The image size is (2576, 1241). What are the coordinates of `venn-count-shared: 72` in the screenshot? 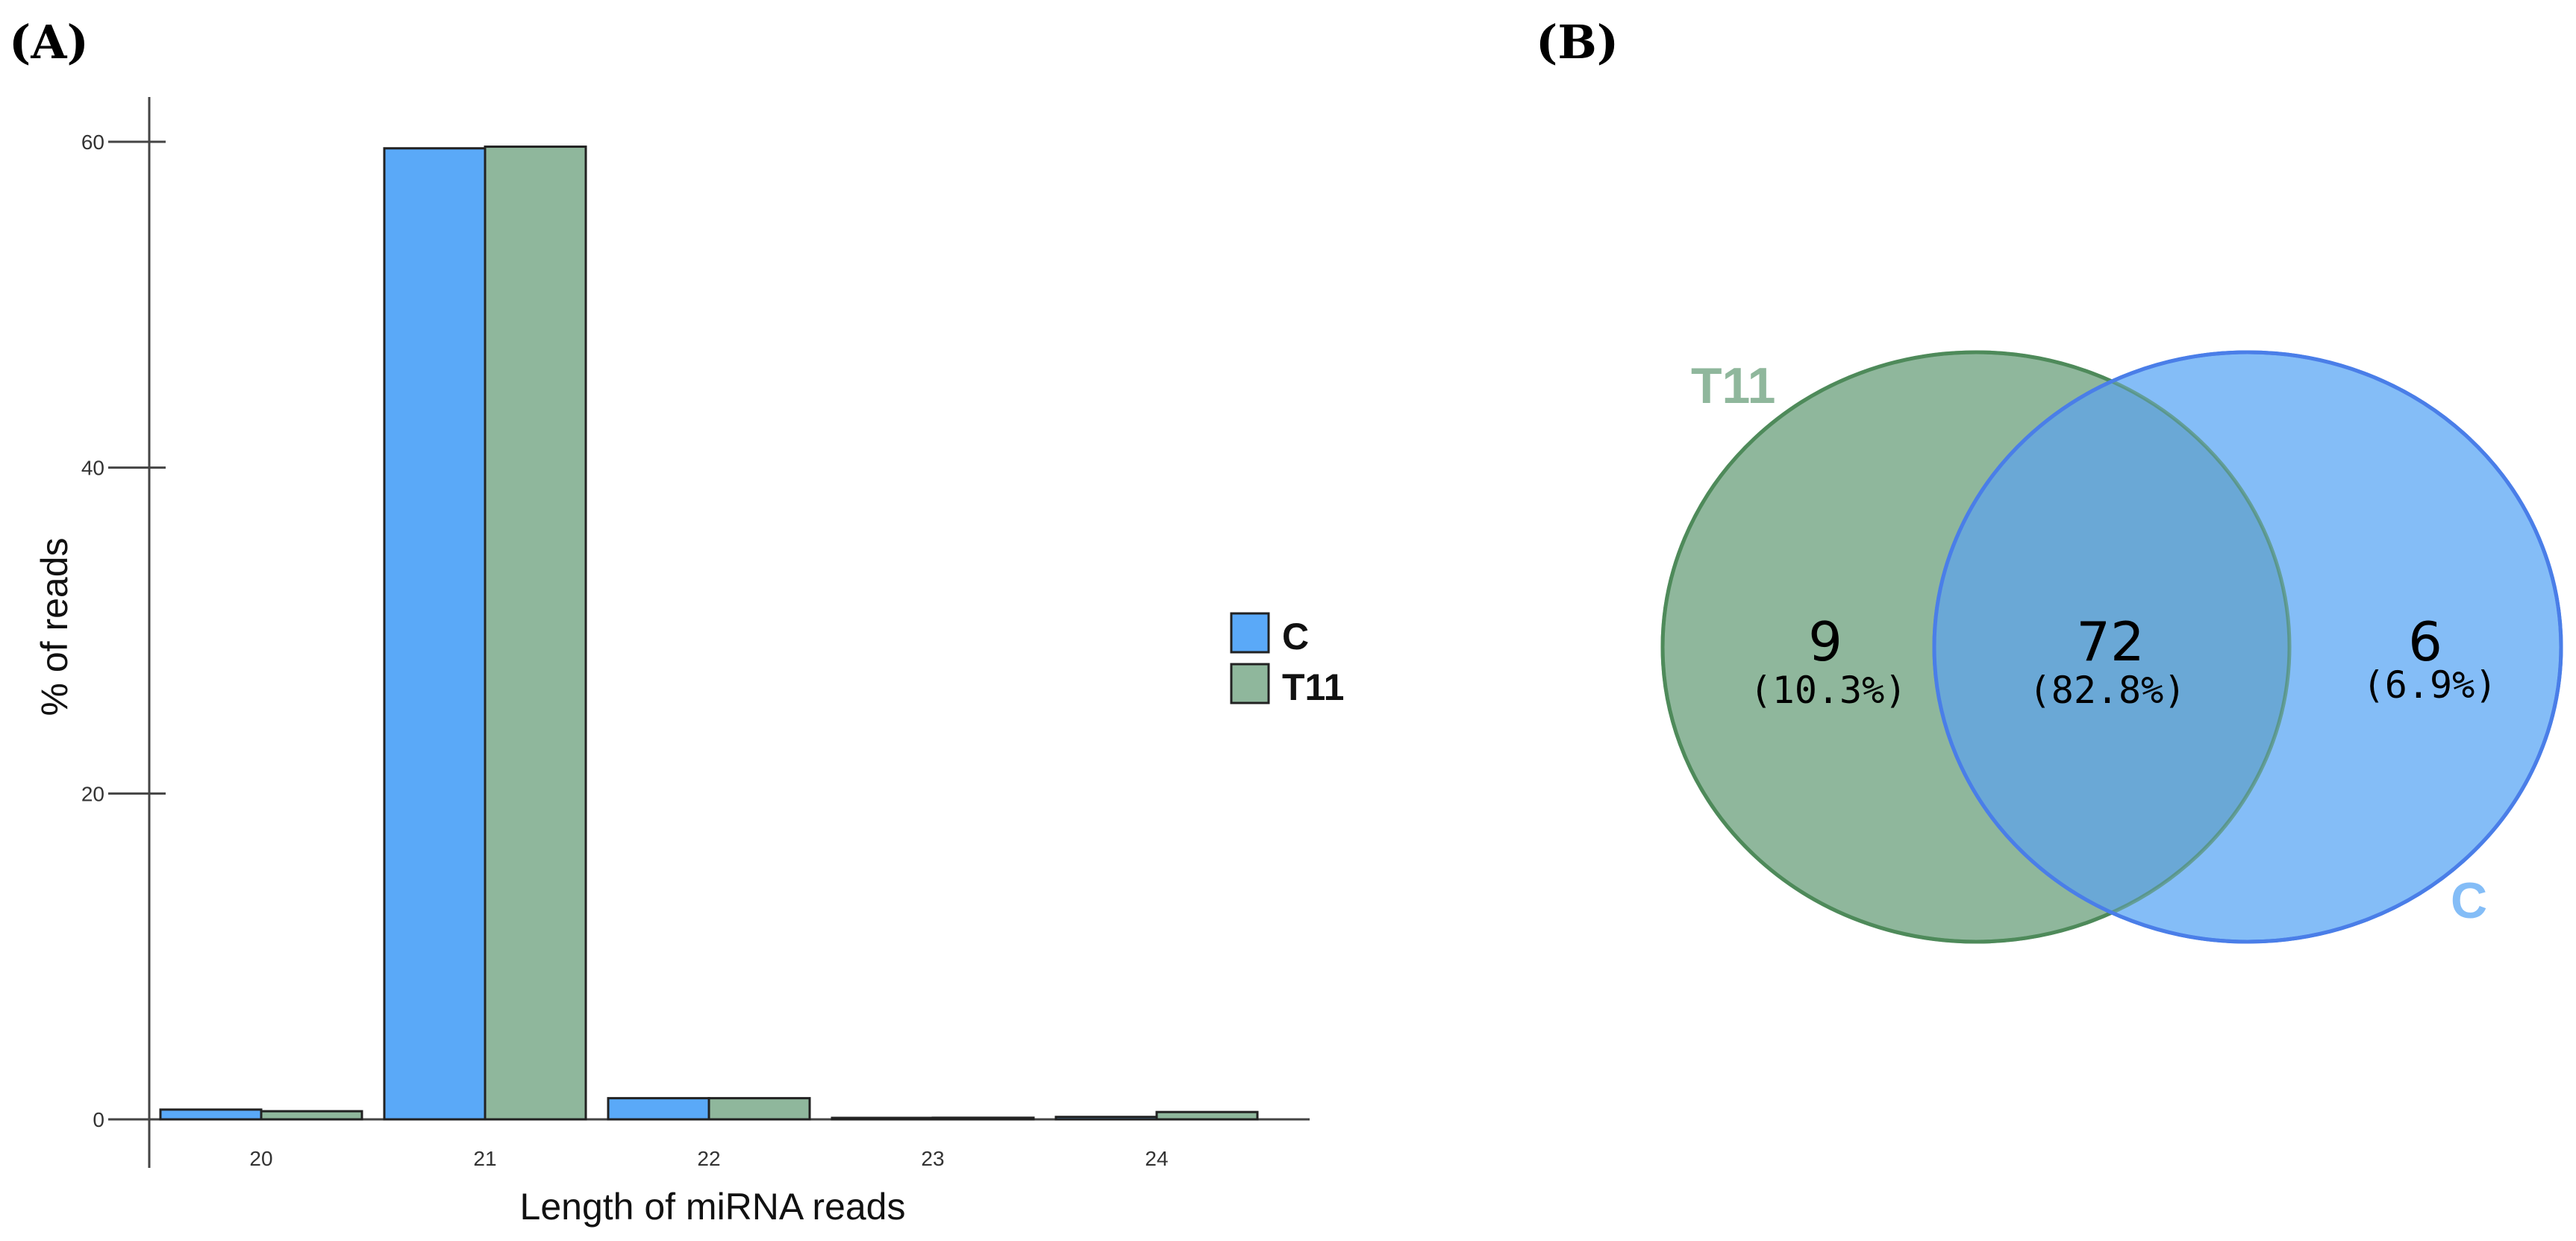 It's located at (2110, 641).